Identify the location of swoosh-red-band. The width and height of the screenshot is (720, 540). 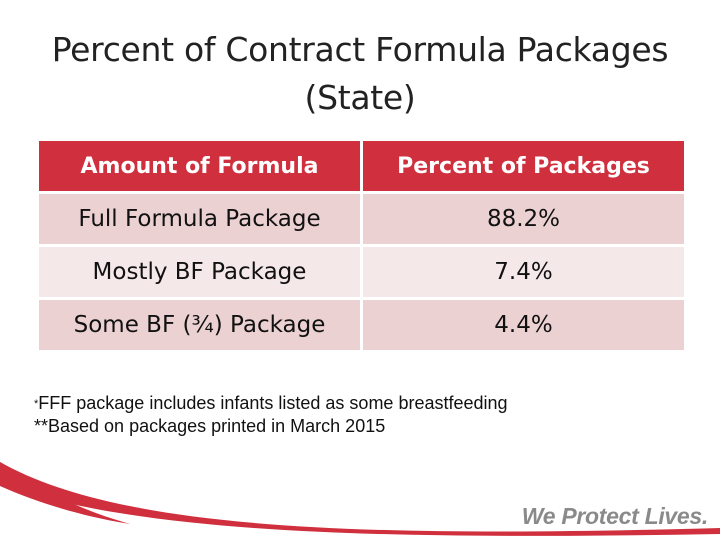
(360, 501).